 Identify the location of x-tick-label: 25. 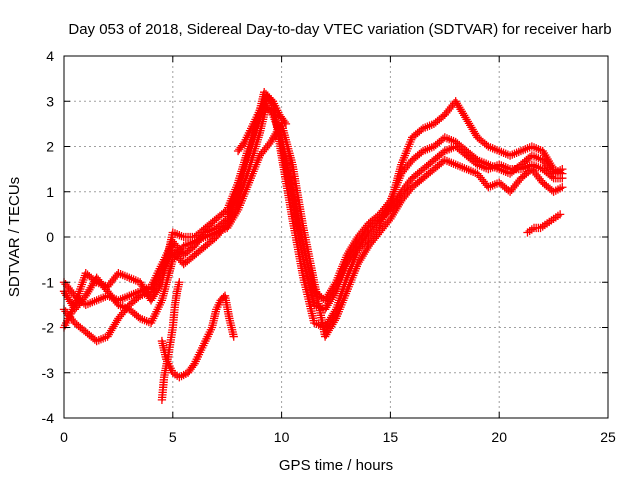
(608, 437).